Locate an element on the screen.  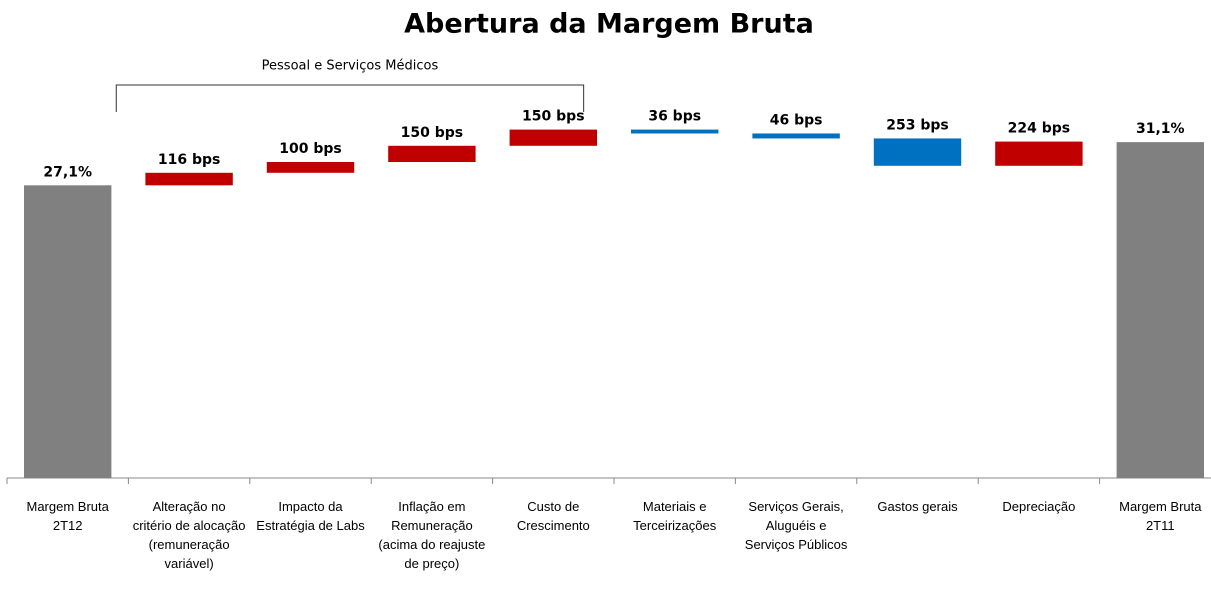
value-label: 31,1% is located at coordinates (1160, 129).